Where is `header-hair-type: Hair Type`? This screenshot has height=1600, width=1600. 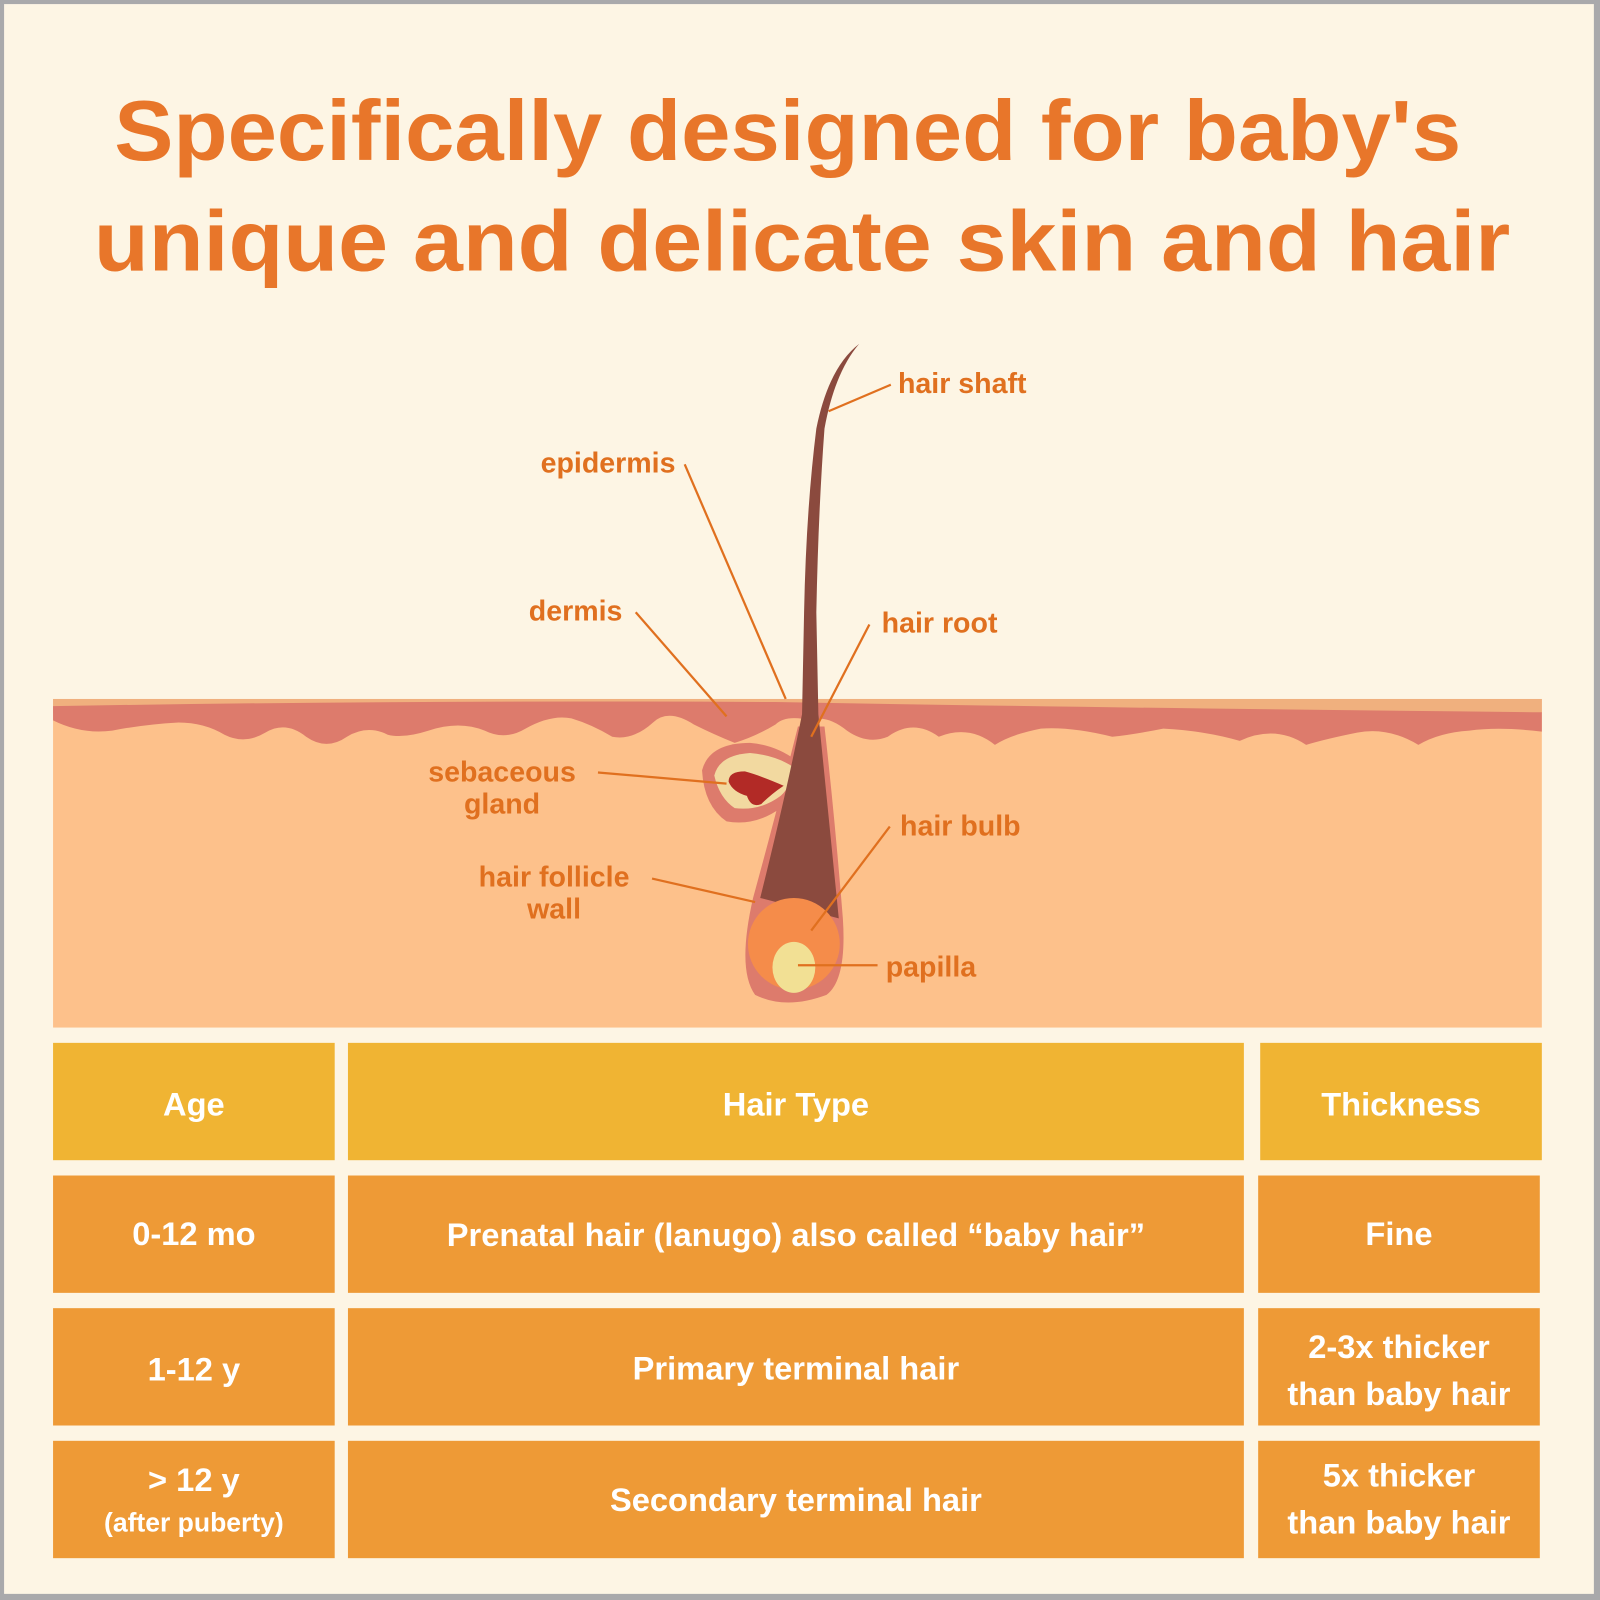 header-hair-type: Hair Type is located at coordinates (796, 1103).